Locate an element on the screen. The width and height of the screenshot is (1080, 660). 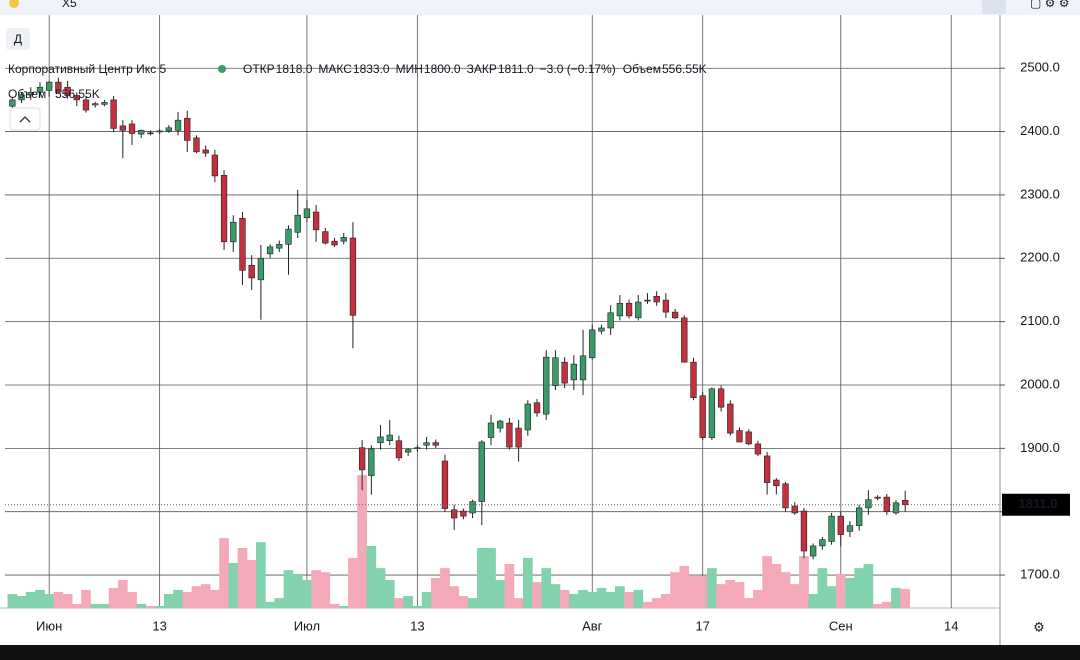
y-tick-label: 2100.0 is located at coordinates (1040, 320).